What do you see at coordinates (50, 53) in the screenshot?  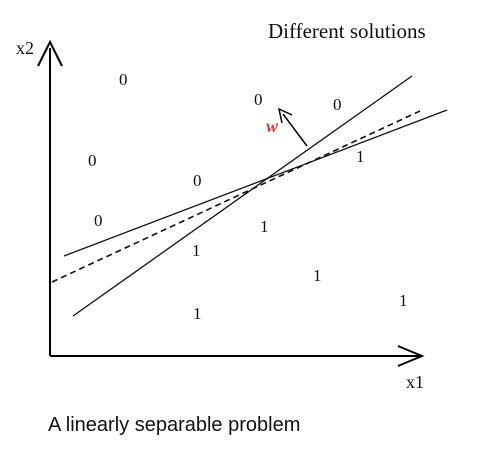 I see `y-axis-arrowhead` at bounding box center [50, 53].